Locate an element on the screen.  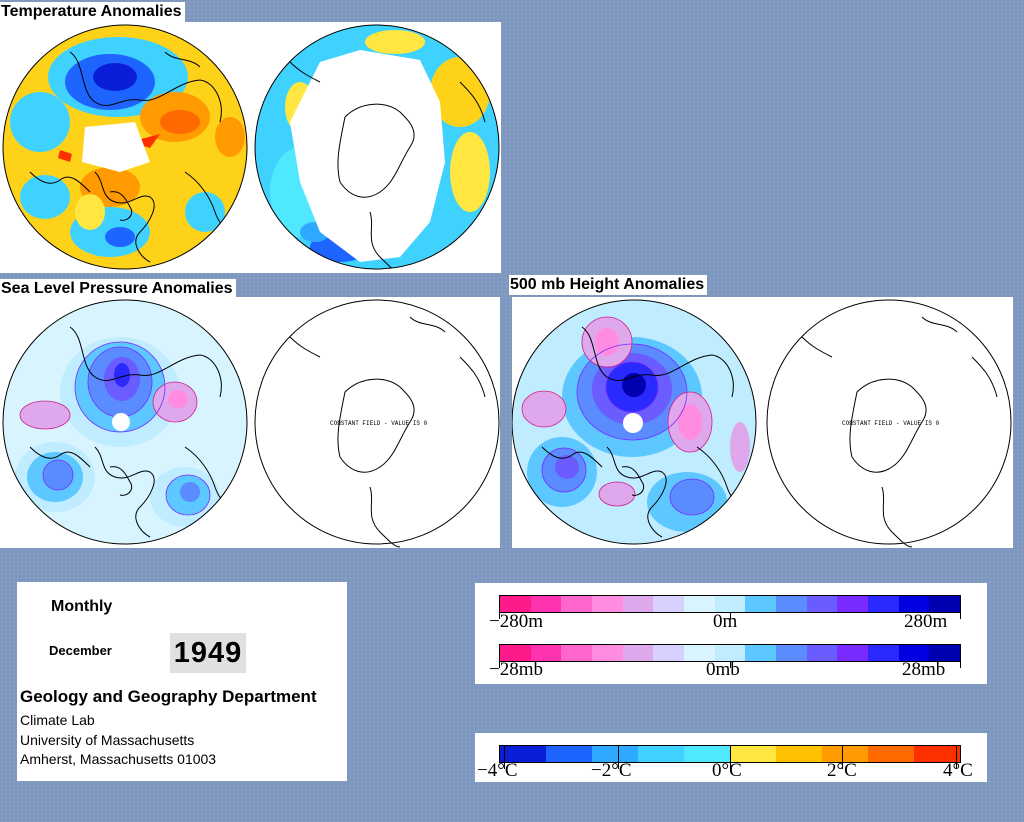
temp-label-minus4: −4°C is located at coordinates (497, 770).